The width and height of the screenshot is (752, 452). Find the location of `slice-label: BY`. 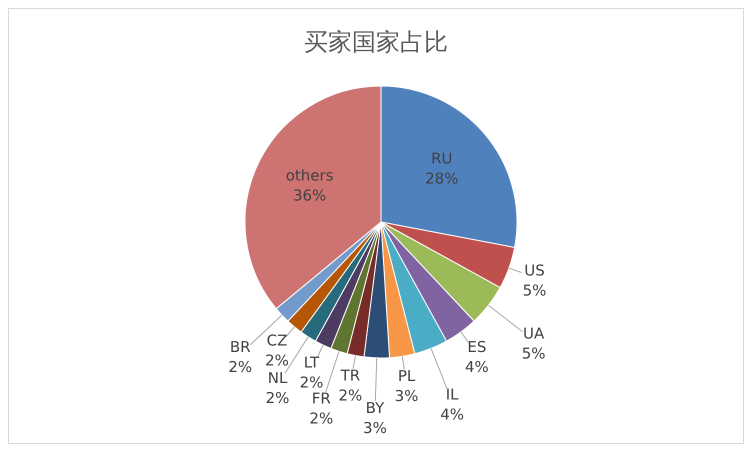

slice-label: BY is located at coordinates (376, 408).